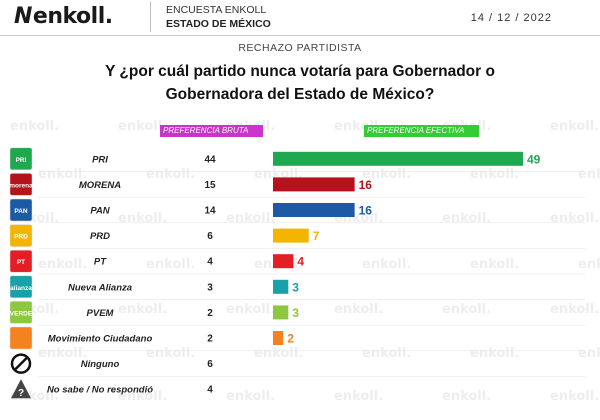 The height and width of the screenshot is (420, 600). I want to click on bruta-value: 2, so click(210, 339).